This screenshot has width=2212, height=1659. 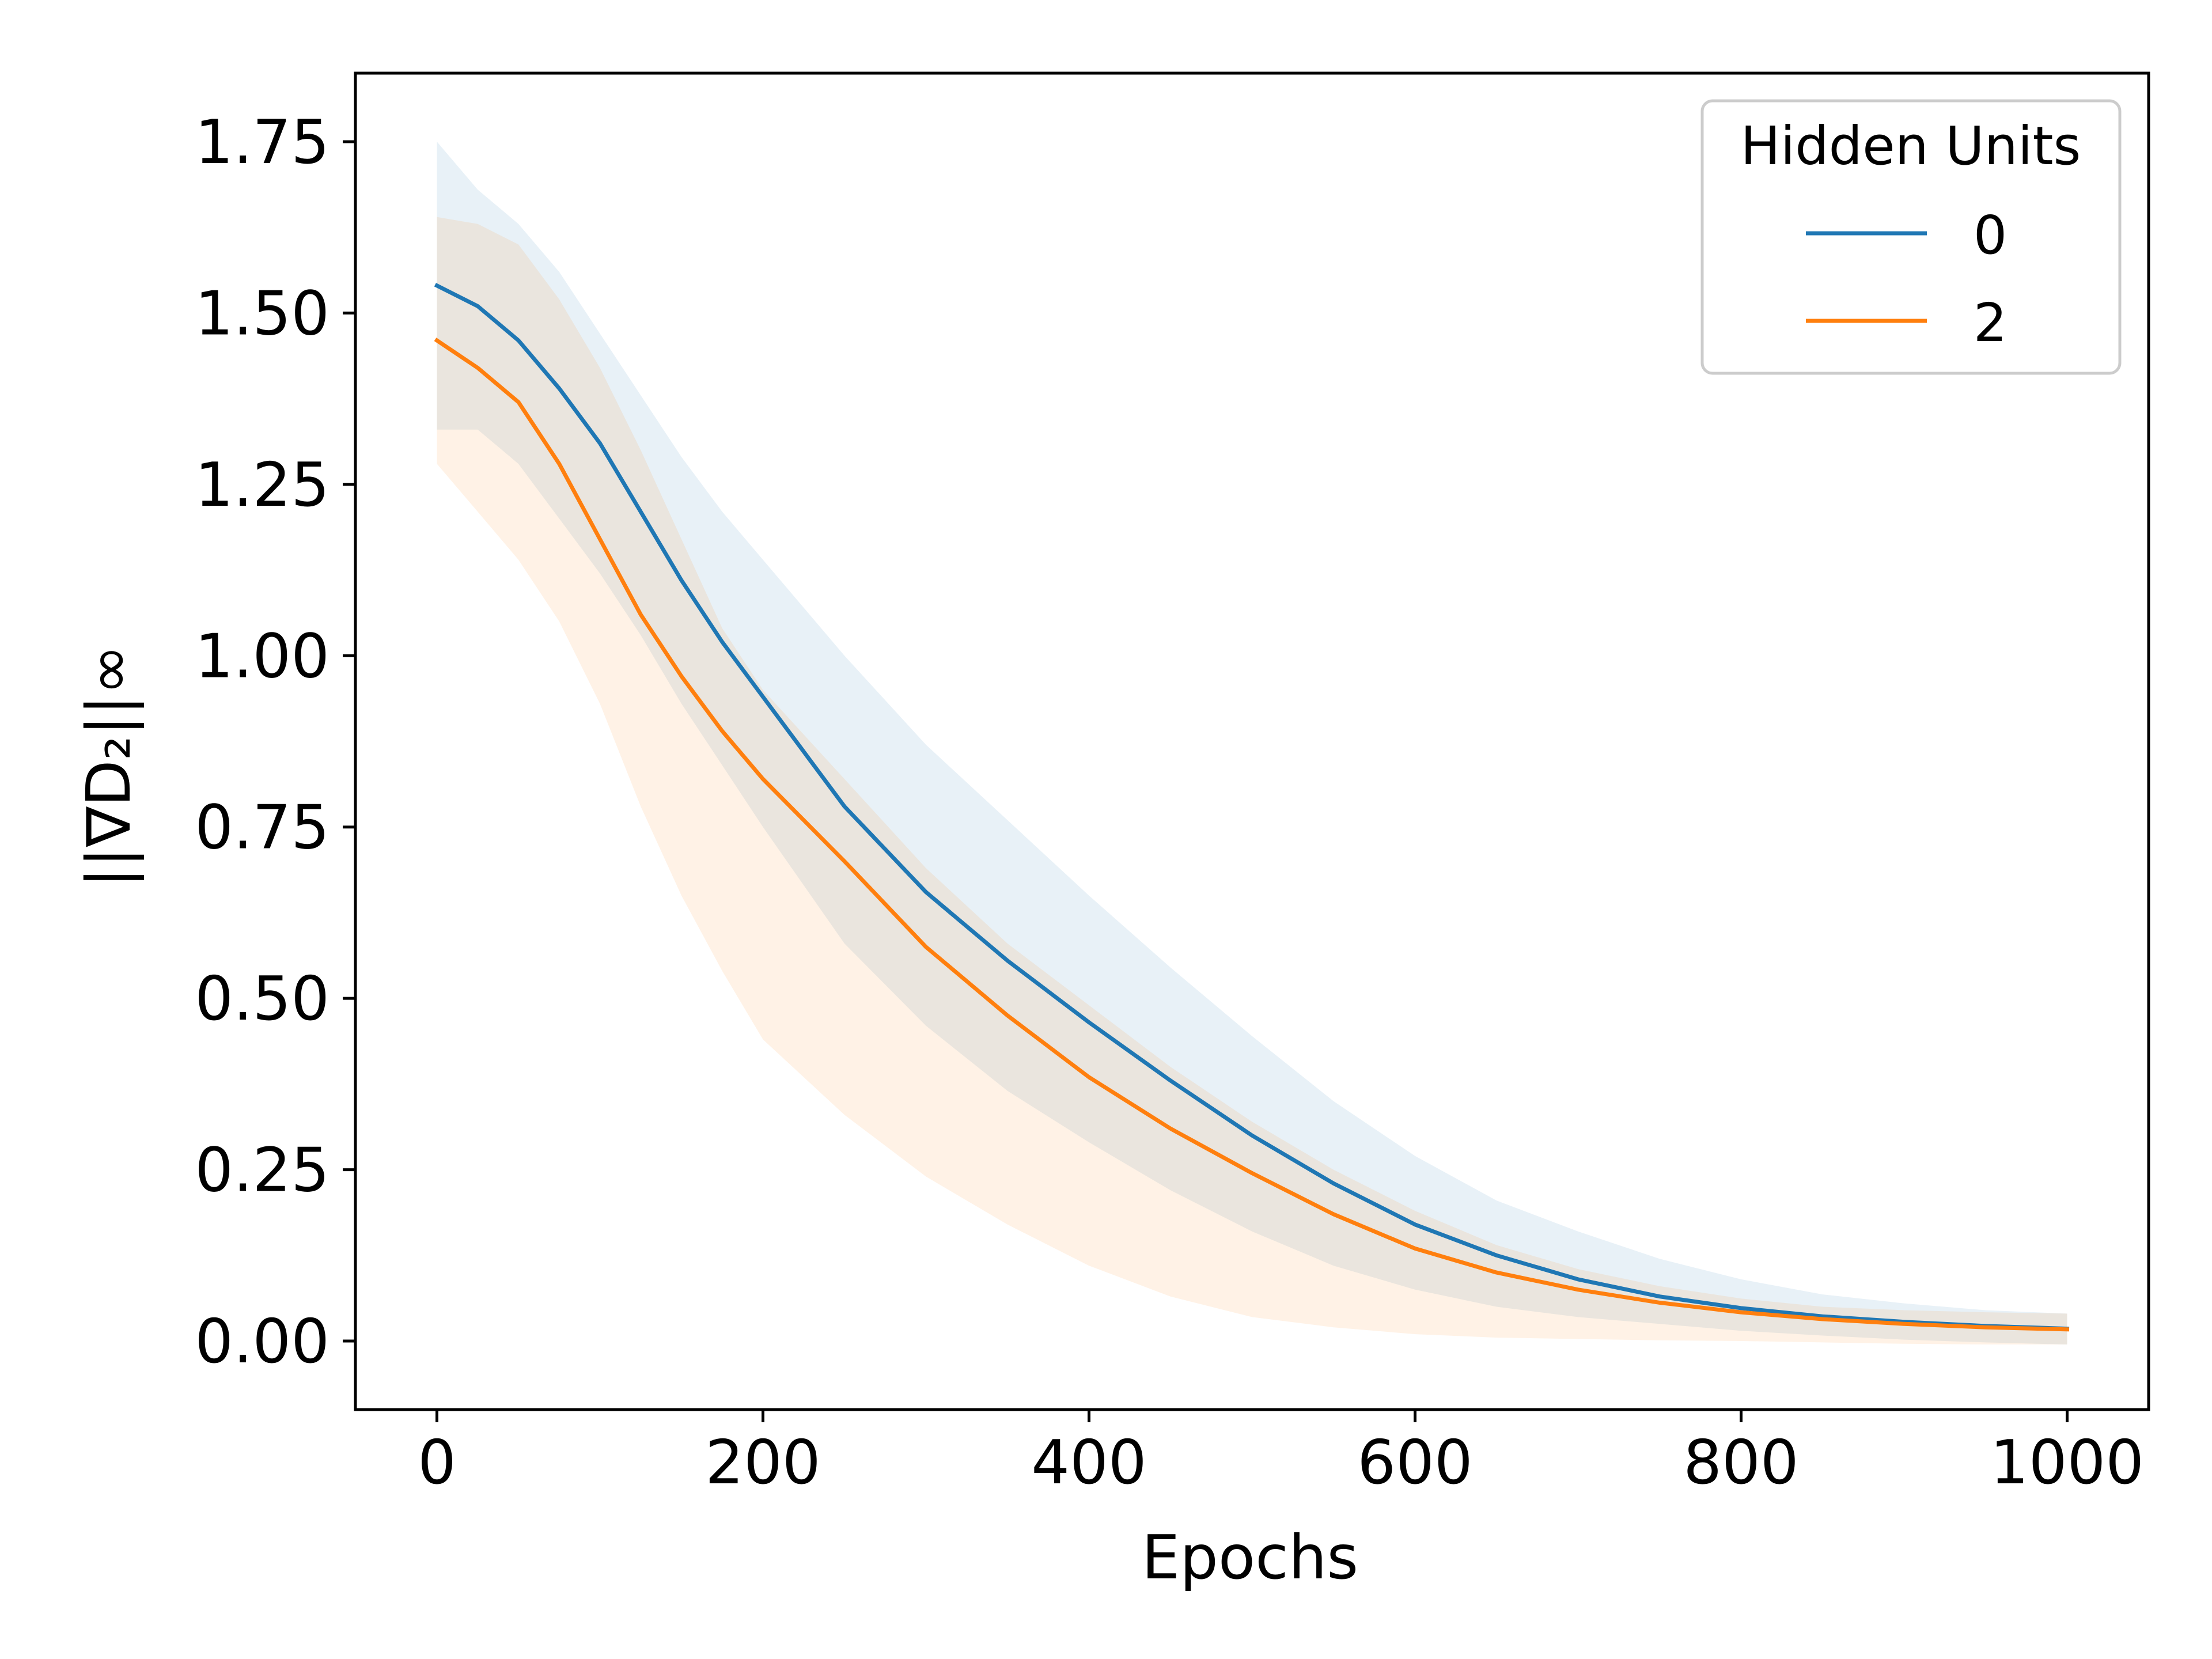 What do you see at coordinates (1281, 1454) in the screenshot?
I see `x-axis-ticks: 0 200 400 600 800 1000` at bounding box center [1281, 1454].